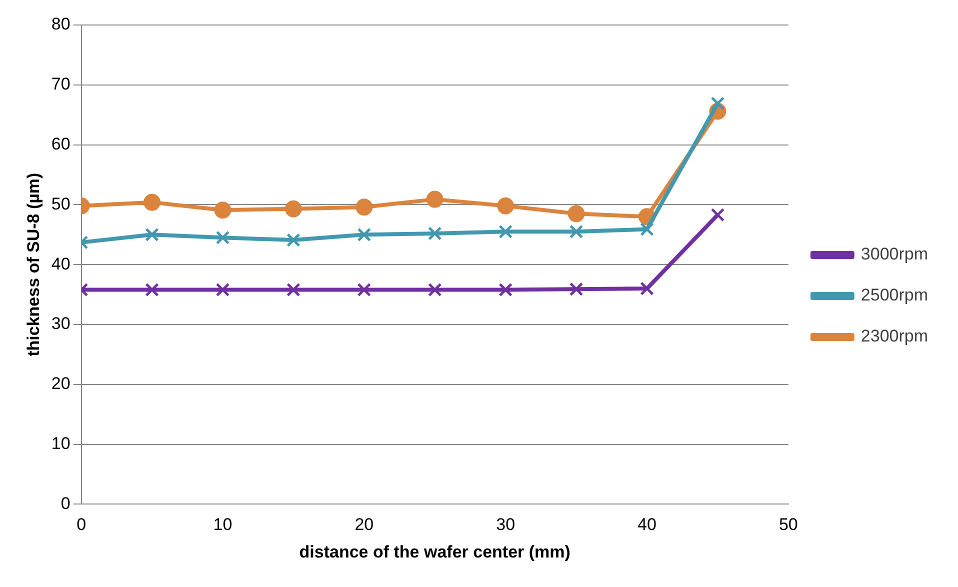  Describe the element at coordinates (647, 524) in the screenshot. I see `x-tick-label: 40` at that location.